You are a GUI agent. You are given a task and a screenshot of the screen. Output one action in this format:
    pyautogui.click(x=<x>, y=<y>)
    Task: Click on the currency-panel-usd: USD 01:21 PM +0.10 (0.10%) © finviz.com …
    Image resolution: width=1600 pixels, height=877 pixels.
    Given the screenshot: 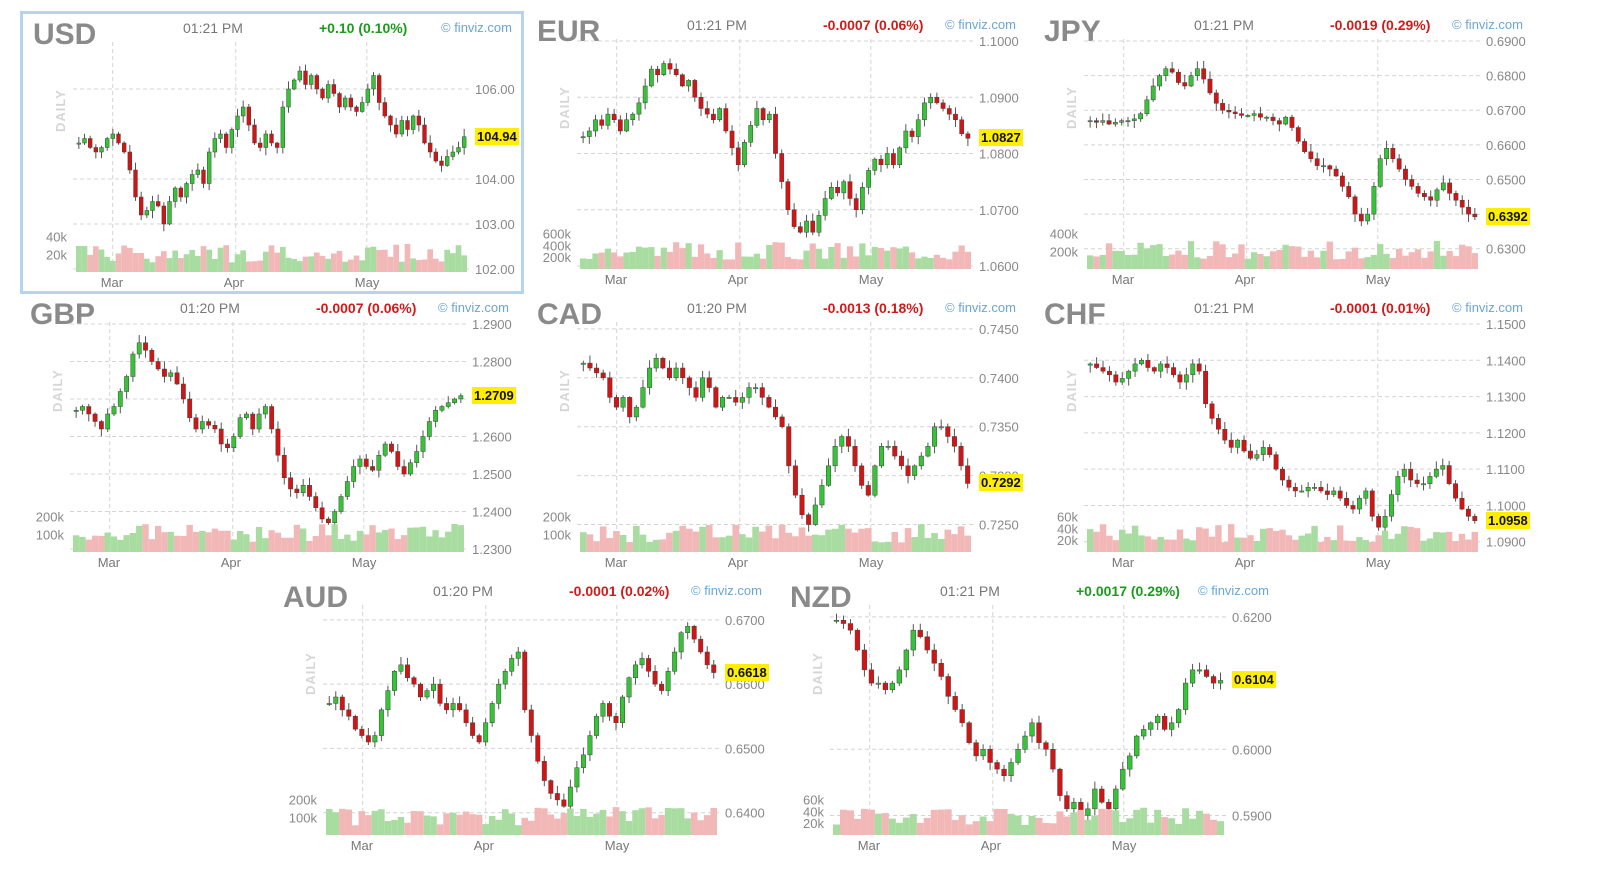 What is the action you would take?
    pyautogui.click(x=272, y=152)
    